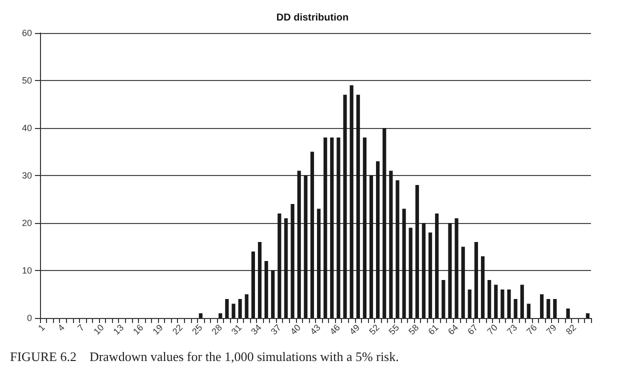 This screenshot has width=625, height=384. I want to click on x-tick-label: 49, so click(355, 329).